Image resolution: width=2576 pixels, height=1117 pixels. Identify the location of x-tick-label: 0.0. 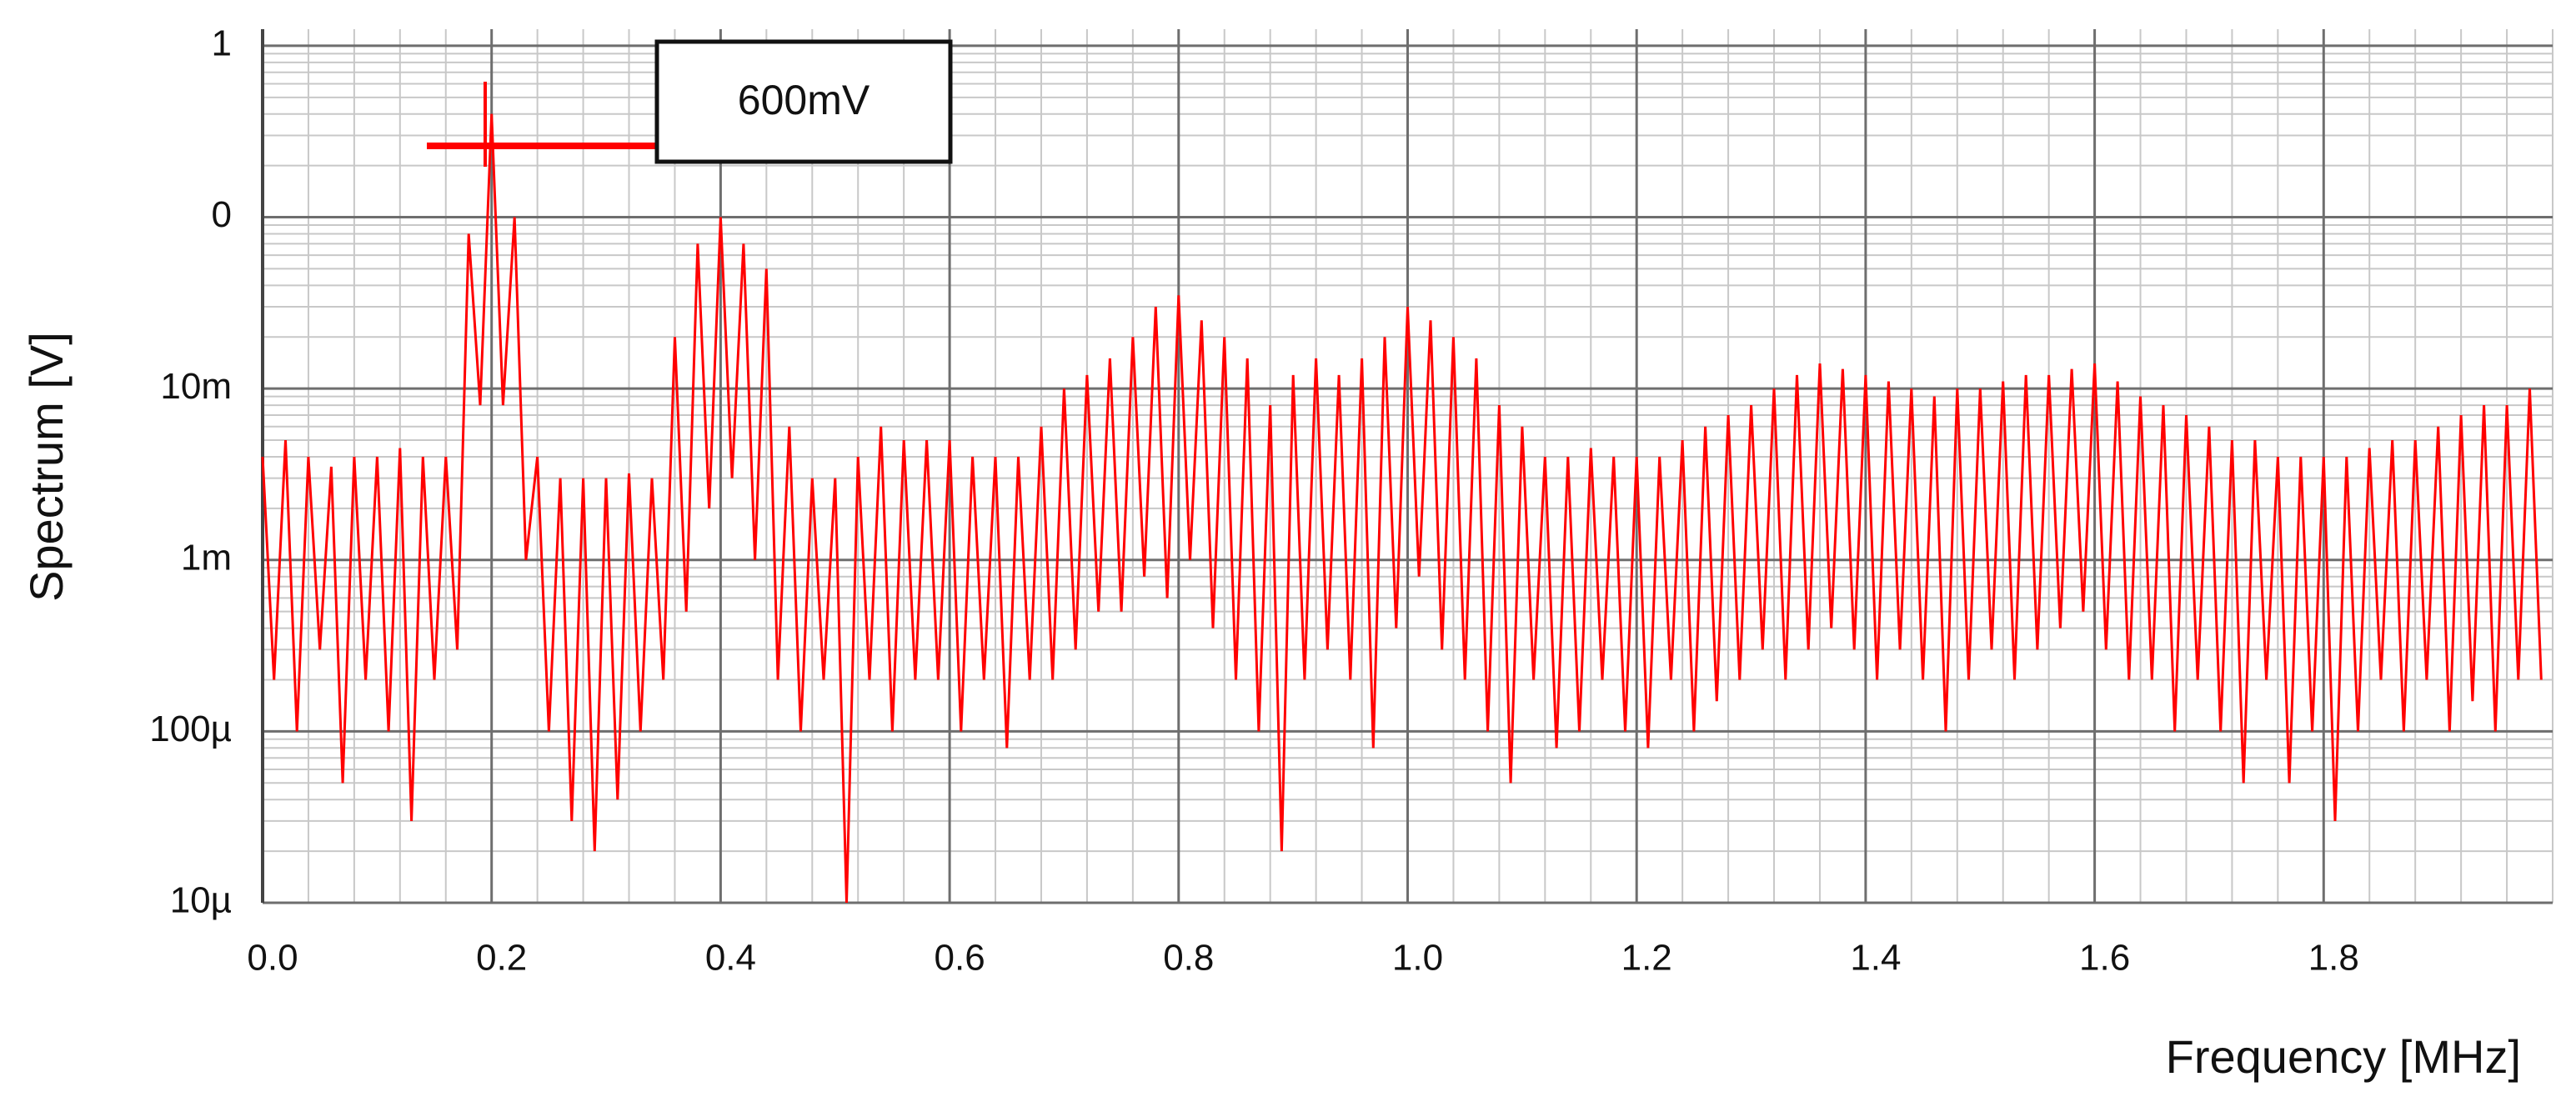
(272, 958).